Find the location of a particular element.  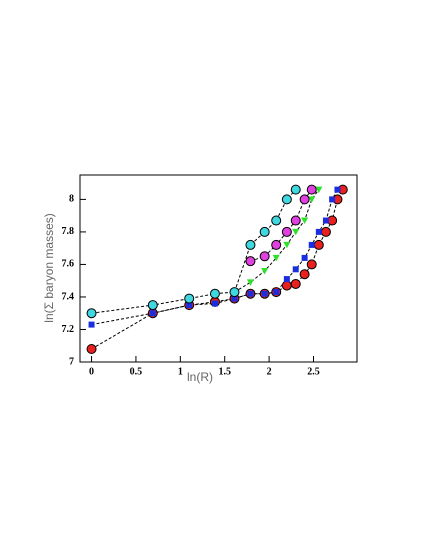

y-axis-title: ln(Σ baryon masses) is located at coordinates (49, 267).